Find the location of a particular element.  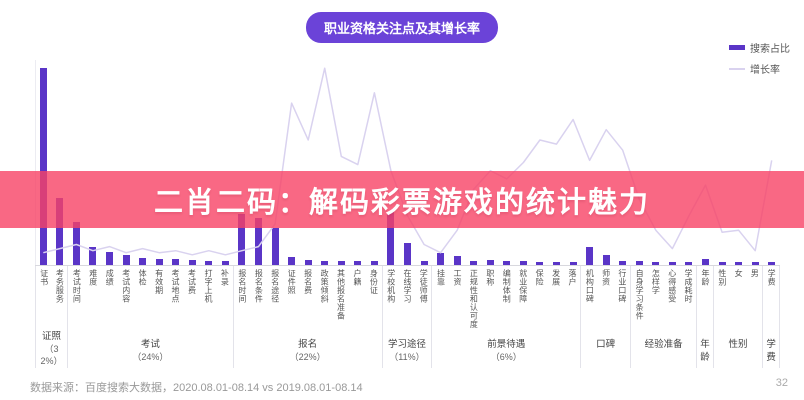

category-label: 学费 is located at coordinates (772, 277).